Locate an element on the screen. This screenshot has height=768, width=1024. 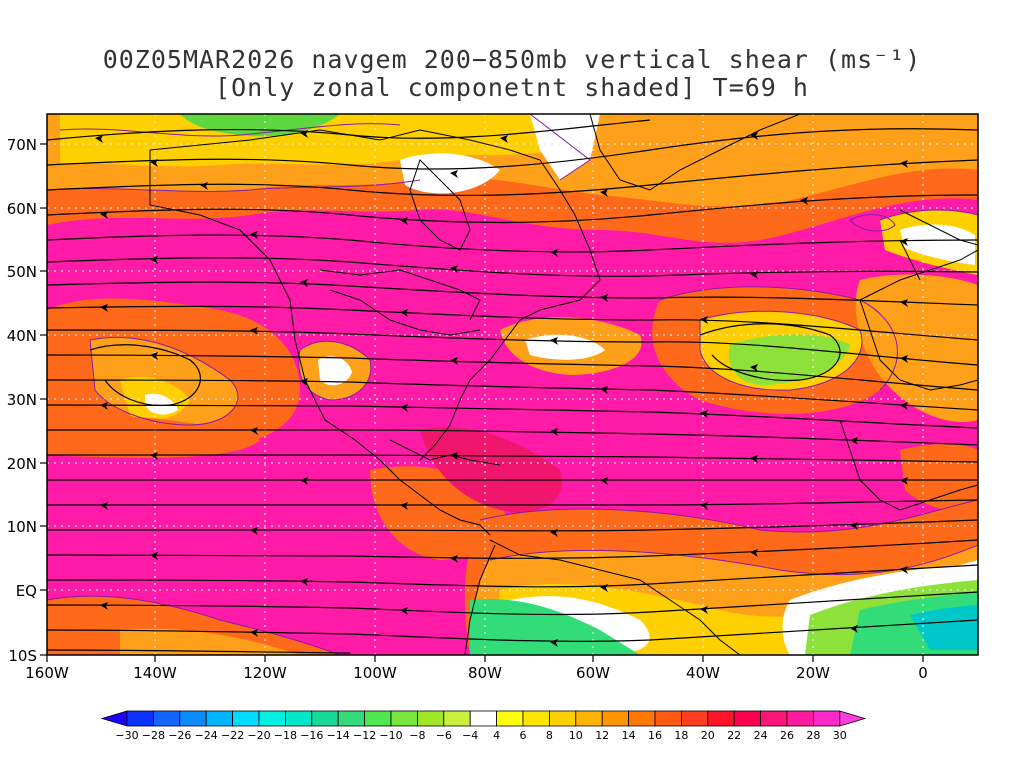
colorbar-label: −8 is located at coordinates (417, 735).